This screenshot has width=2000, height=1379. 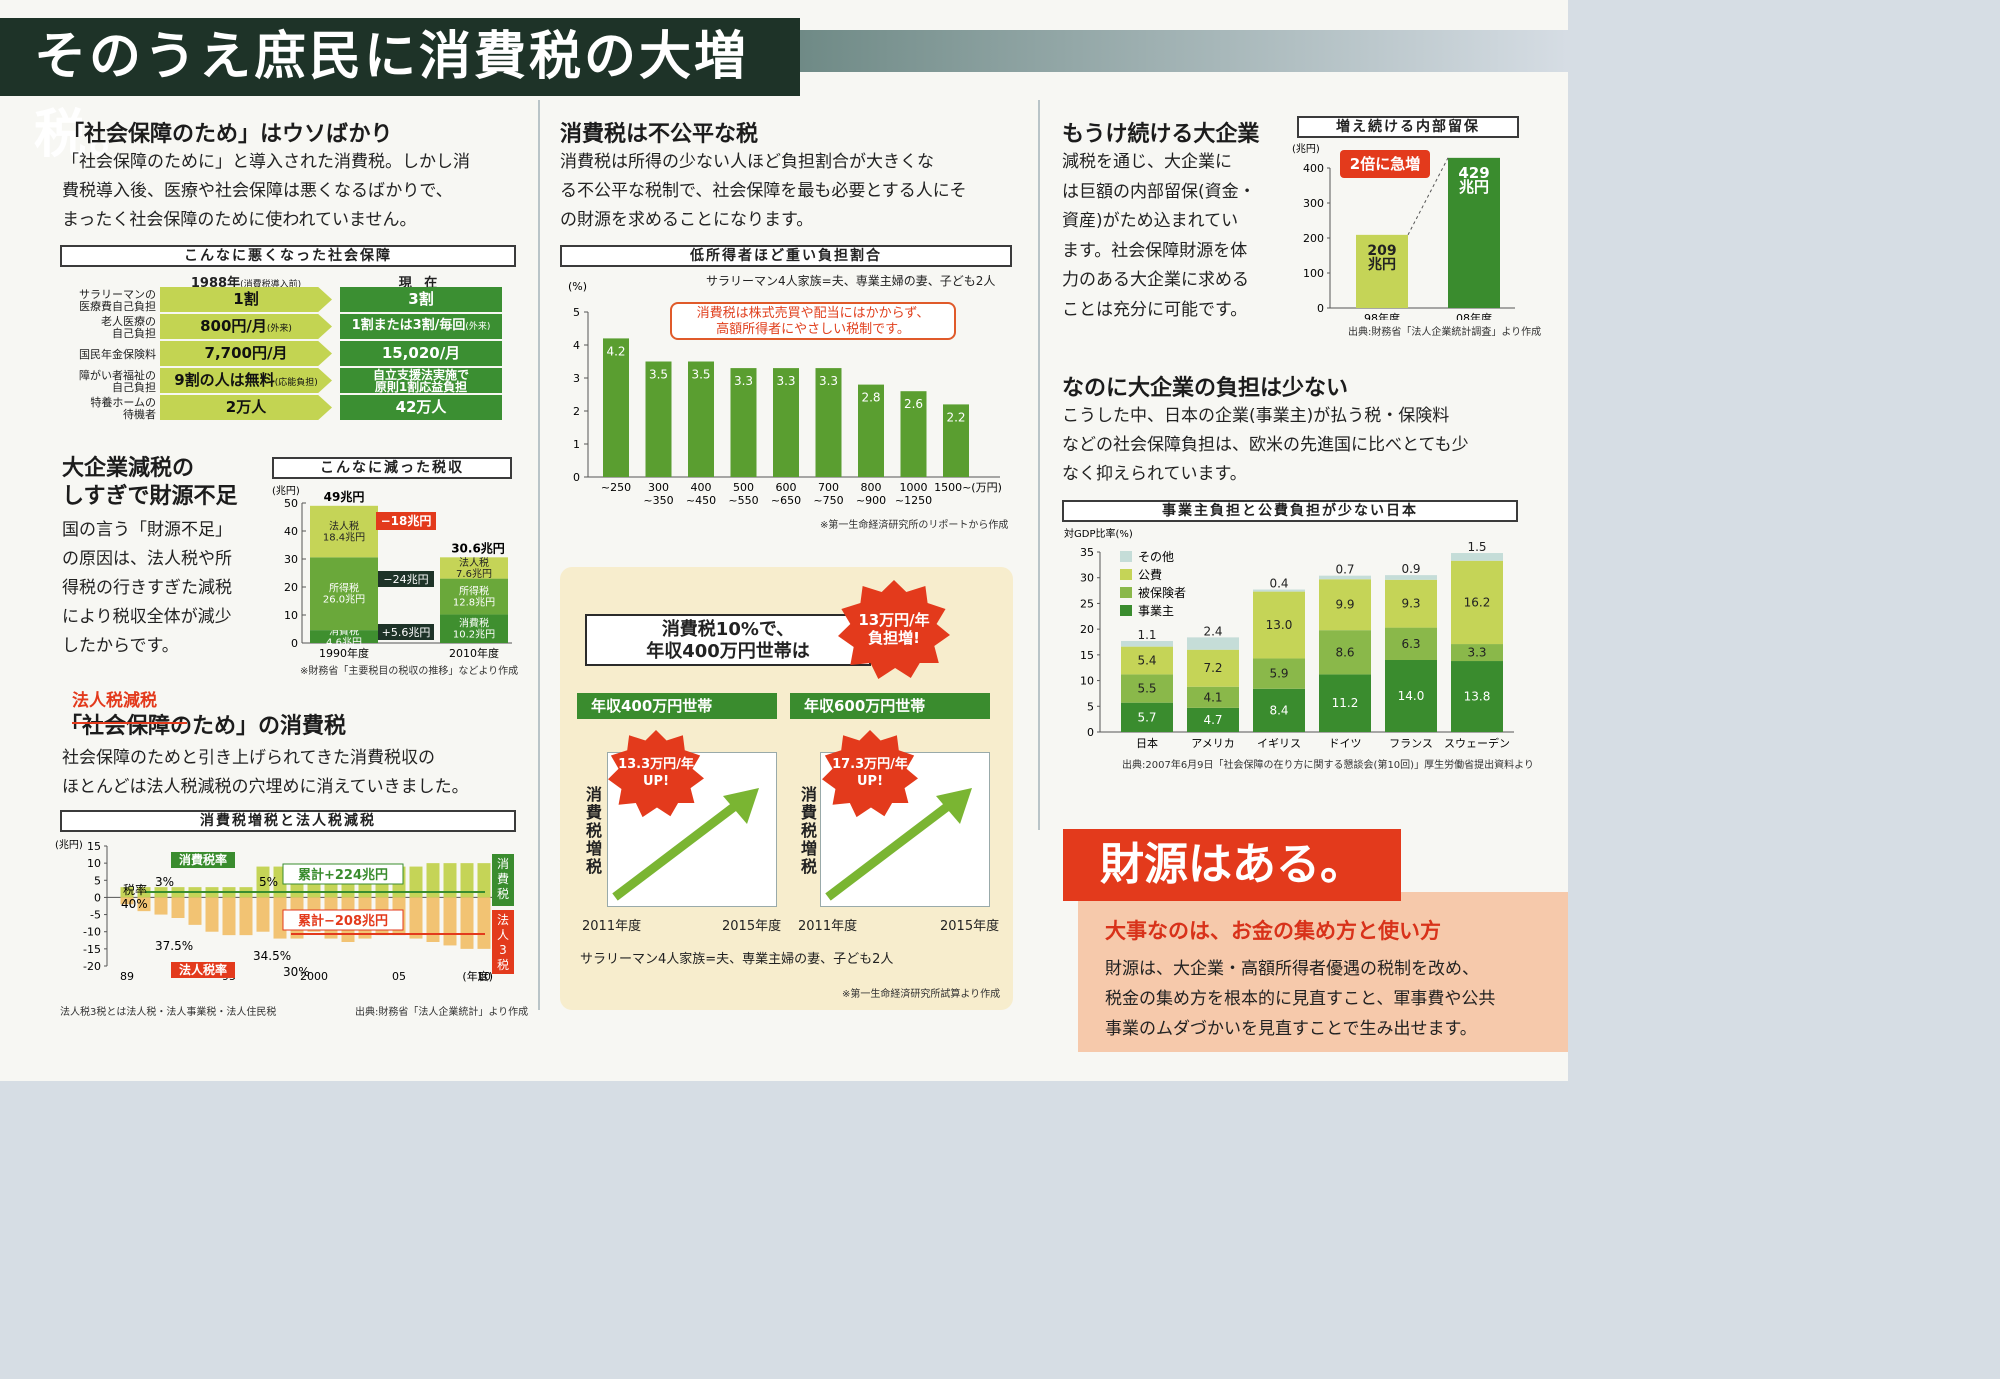 I want to click on legend-label: その他, so click(x=1156, y=557).